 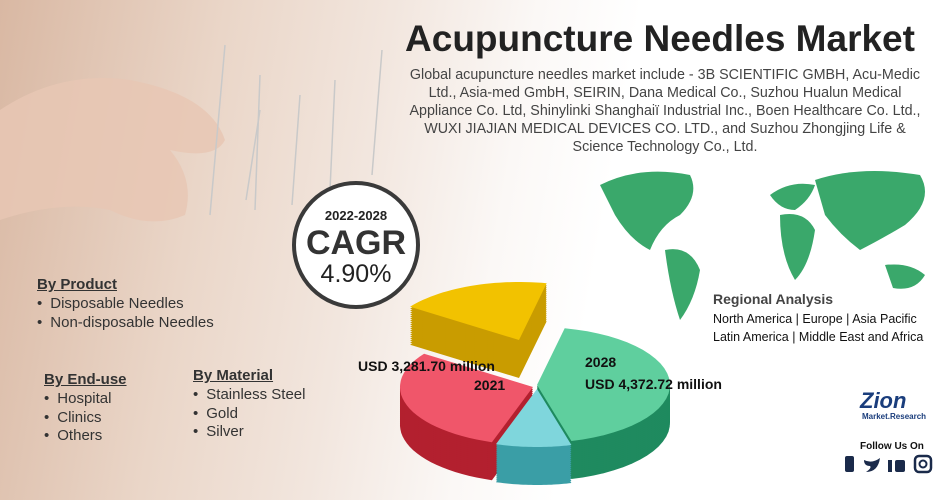 I want to click on pie-3d, so click(x=535, y=383).